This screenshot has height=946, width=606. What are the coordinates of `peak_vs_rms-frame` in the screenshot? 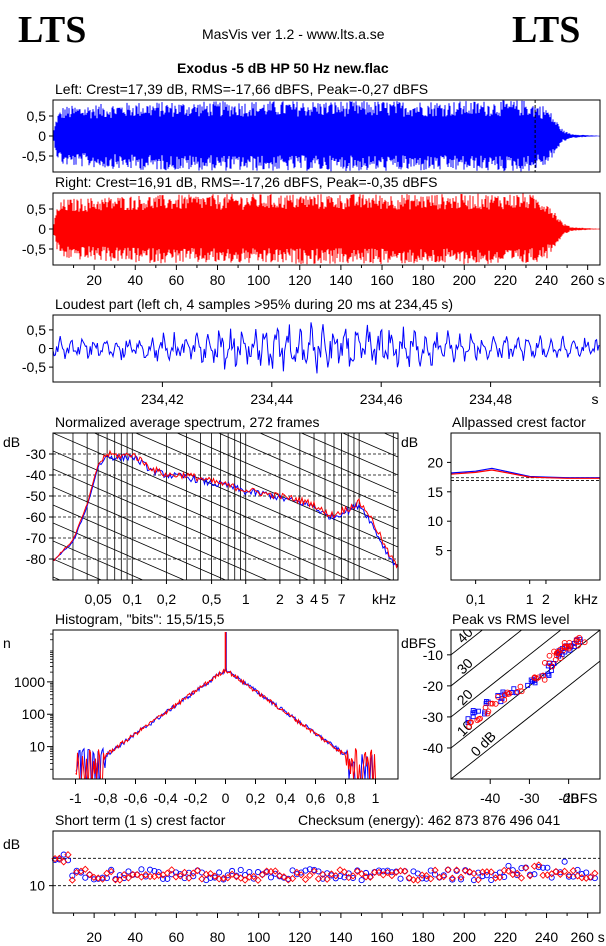 It's located at (525, 704).